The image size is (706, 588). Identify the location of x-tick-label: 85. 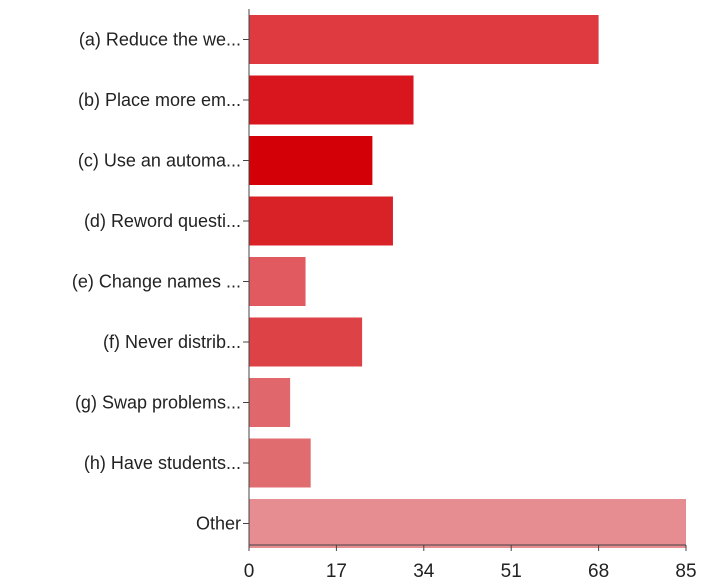
(685, 571).